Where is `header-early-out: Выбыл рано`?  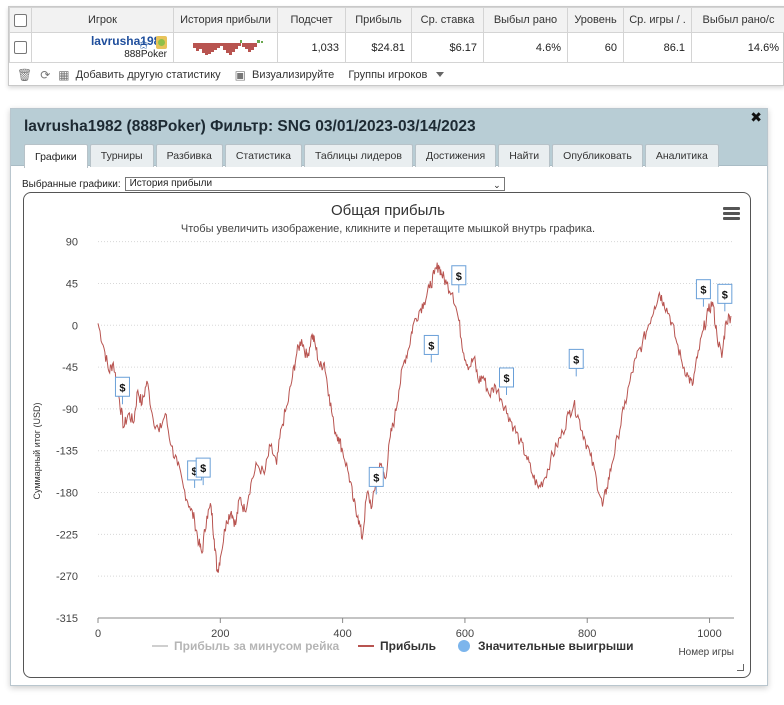
header-early-out: Выбыл рано is located at coordinates (525, 20).